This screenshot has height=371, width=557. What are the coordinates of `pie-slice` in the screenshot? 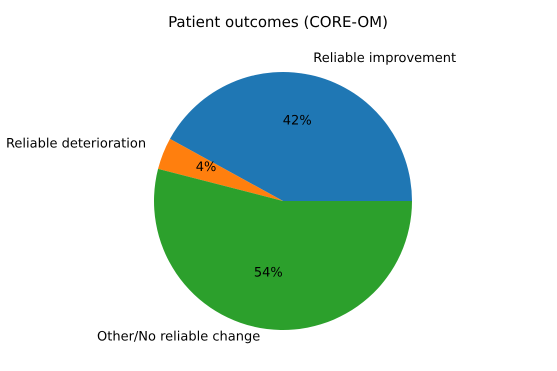 It's located at (220, 169).